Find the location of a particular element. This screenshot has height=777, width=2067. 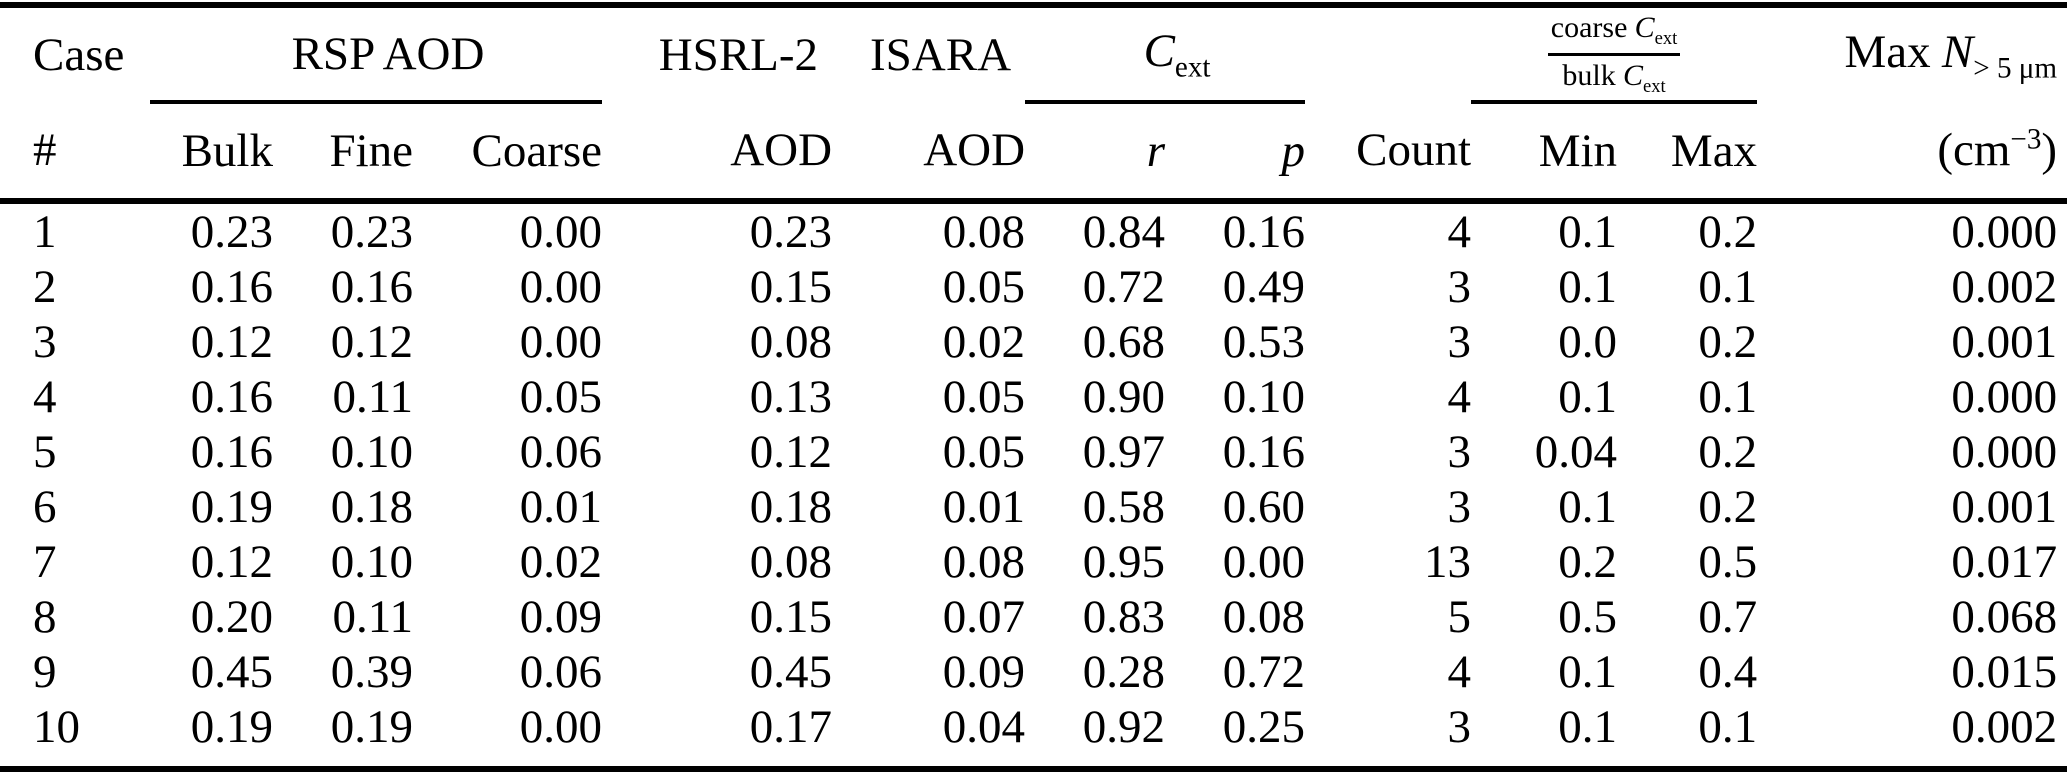

cext-symbol: C is located at coordinates (1159, 50).